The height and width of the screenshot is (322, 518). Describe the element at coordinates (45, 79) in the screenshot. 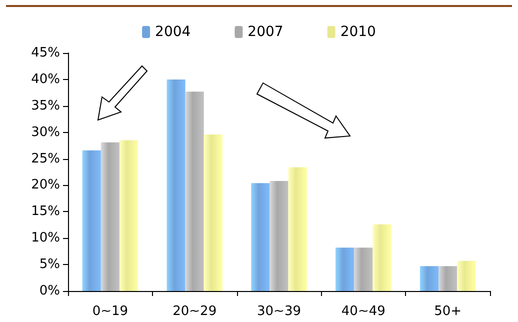

I see `y-tick-label: 40%` at that location.